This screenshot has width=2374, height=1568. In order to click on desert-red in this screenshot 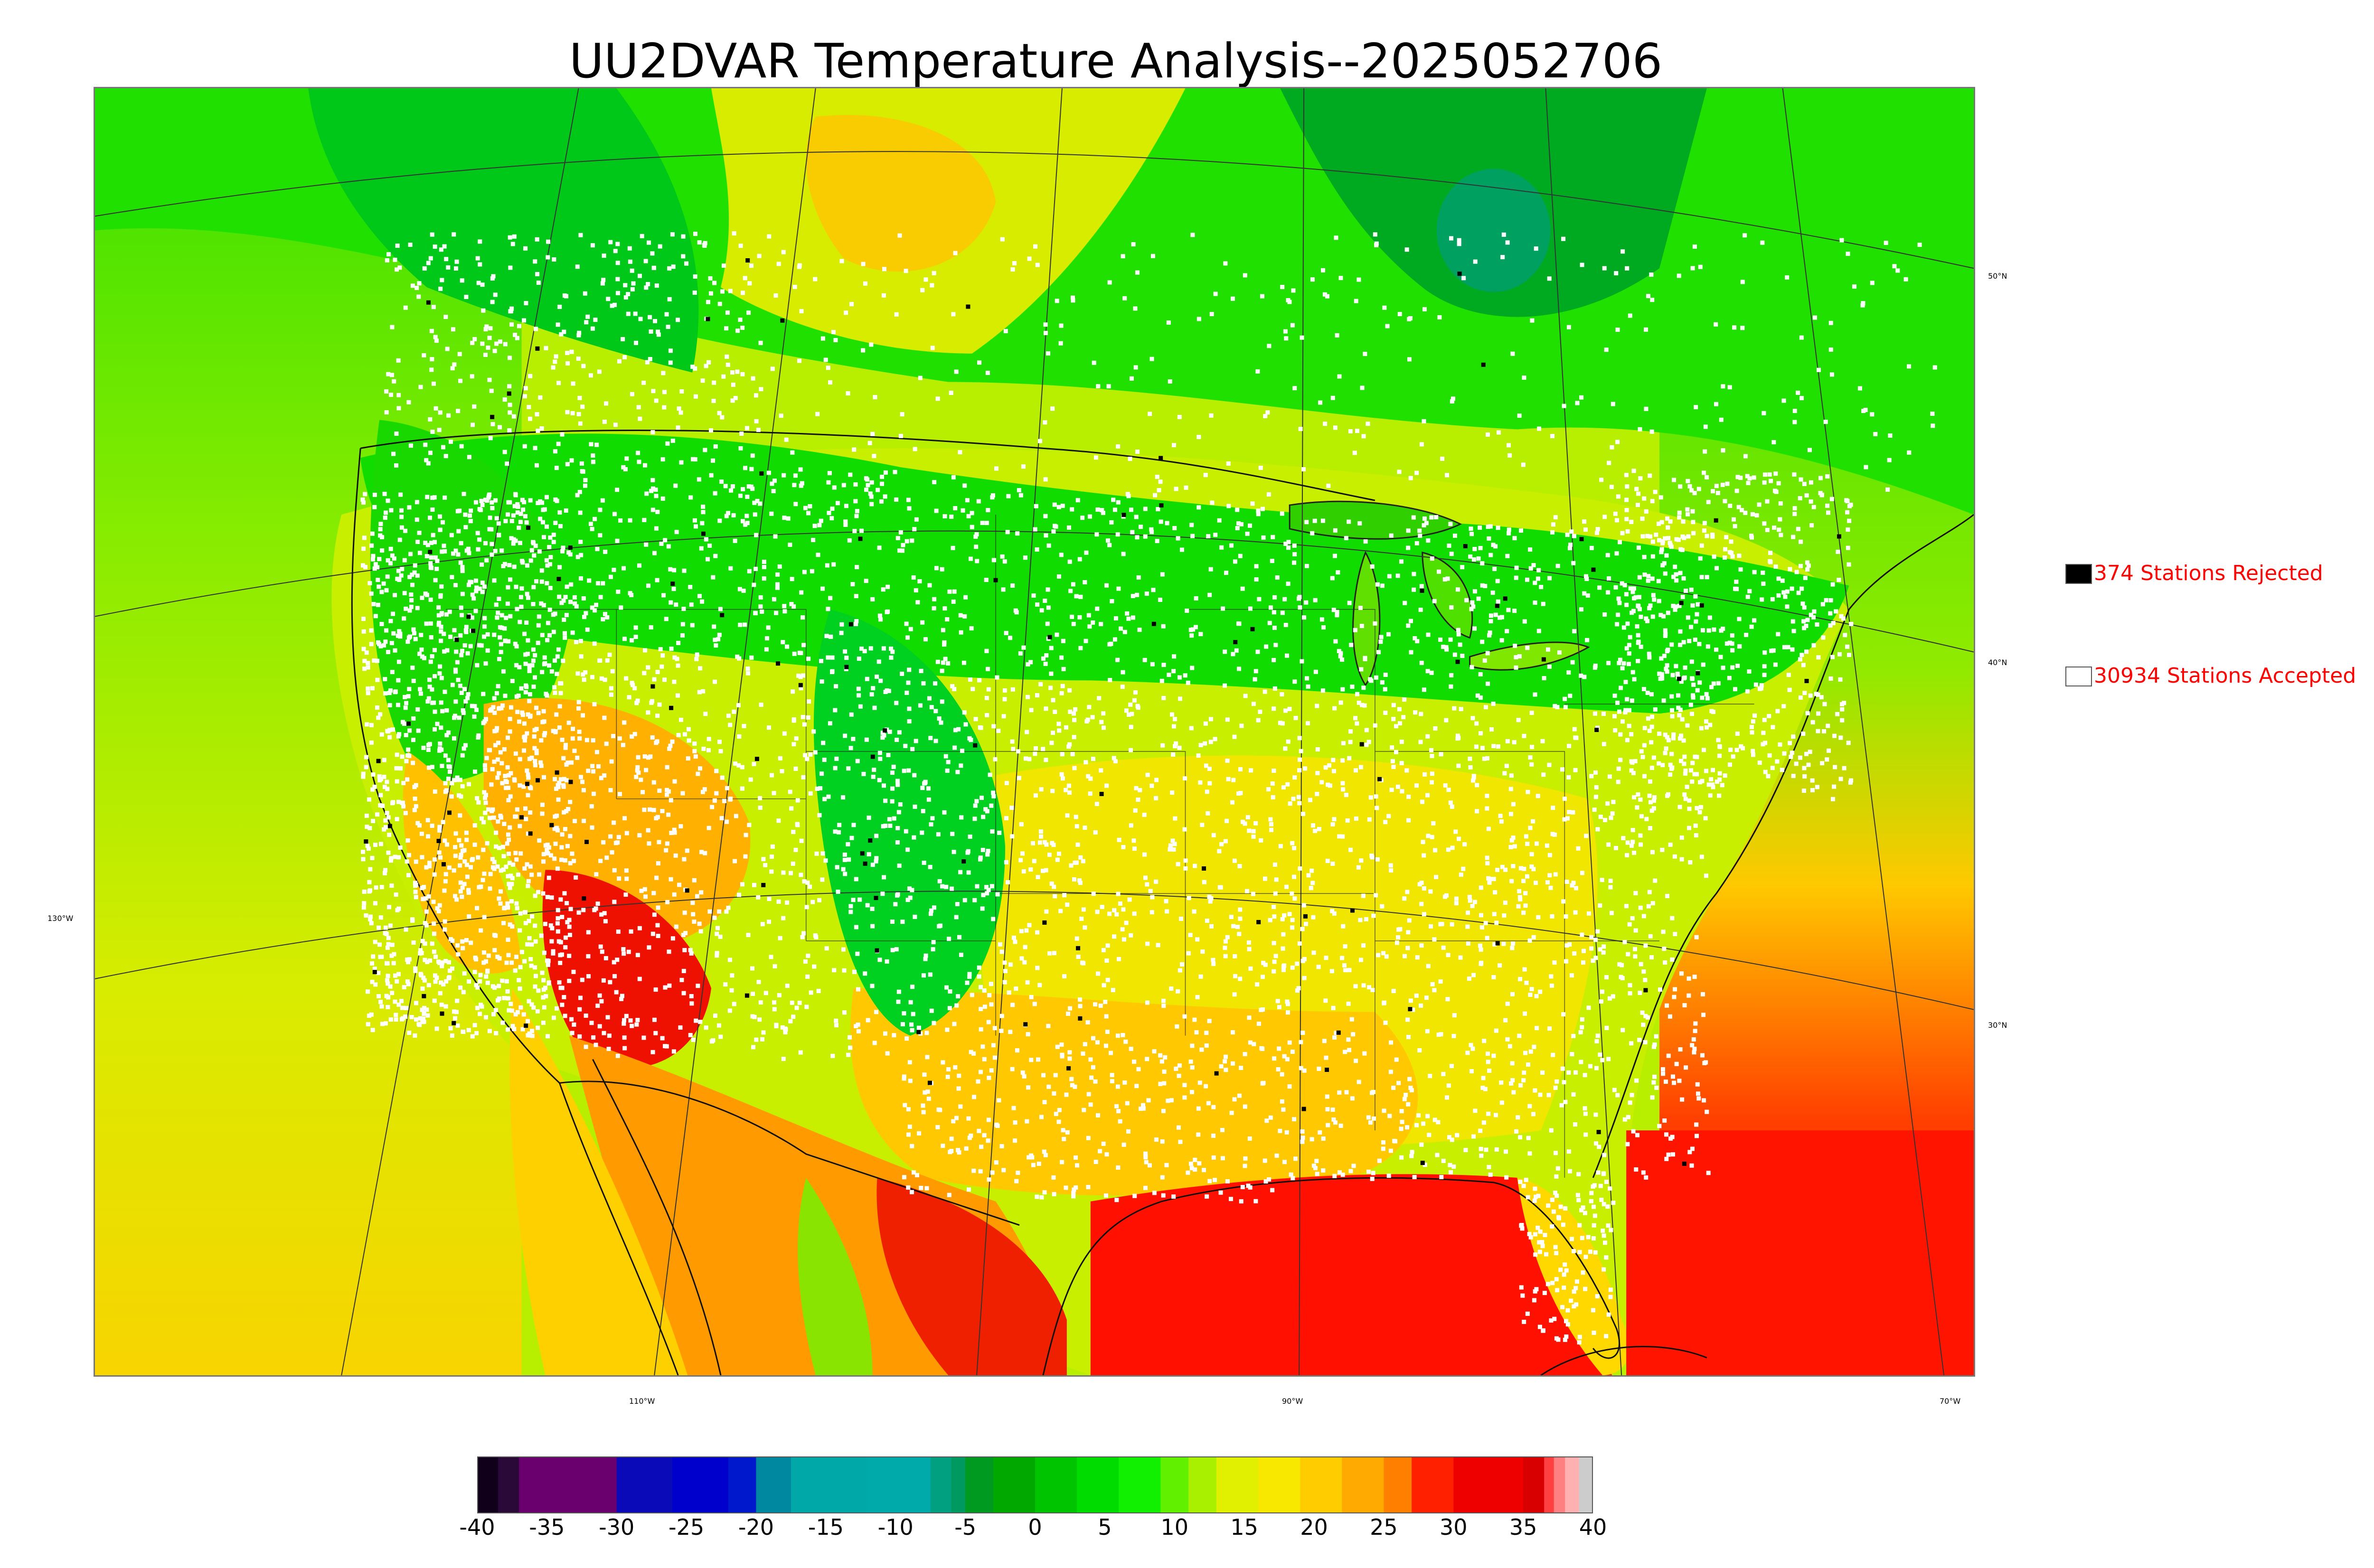, I will do `click(627, 969)`.